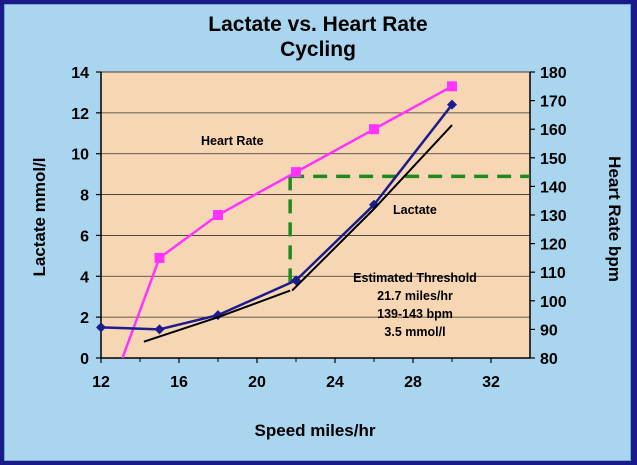 This screenshot has height=465, width=637. I want to click on x-tick-label: 32, so click(491, 382).